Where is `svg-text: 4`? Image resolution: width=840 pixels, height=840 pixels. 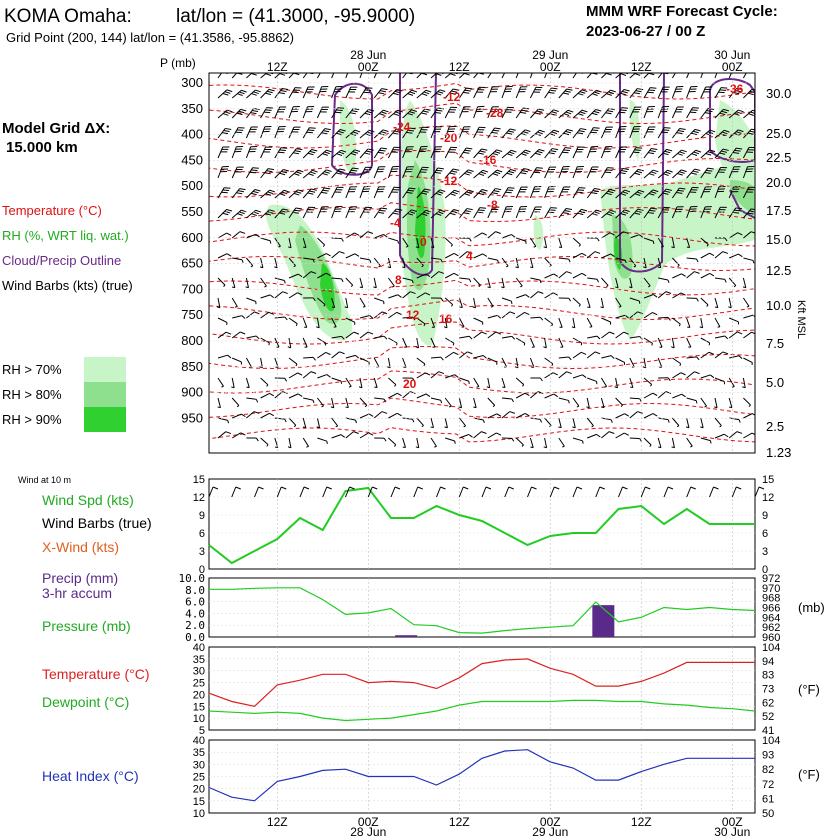 svg-text: 4 is located at coordinates (469, 256).